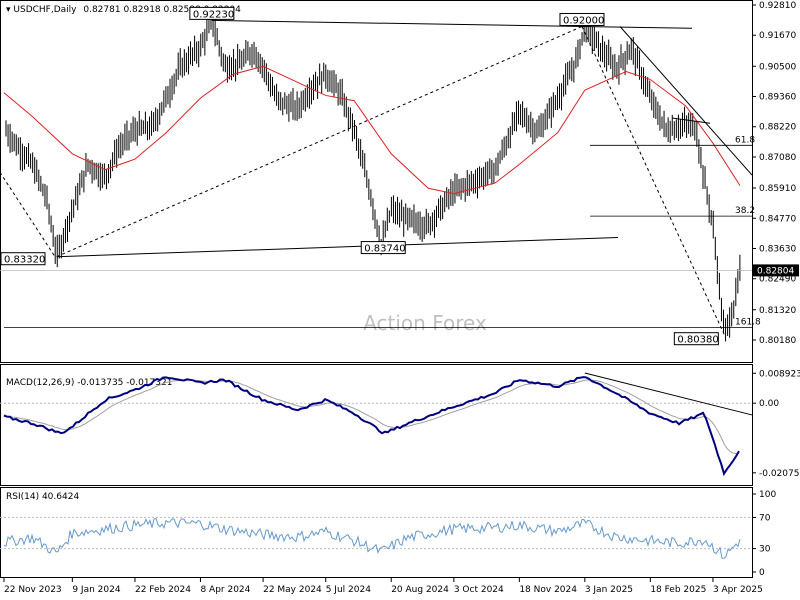 The height and width of the screenshot is (600, 800). I want to click on macd-tick-label: 0.008923, so click(779, 374).